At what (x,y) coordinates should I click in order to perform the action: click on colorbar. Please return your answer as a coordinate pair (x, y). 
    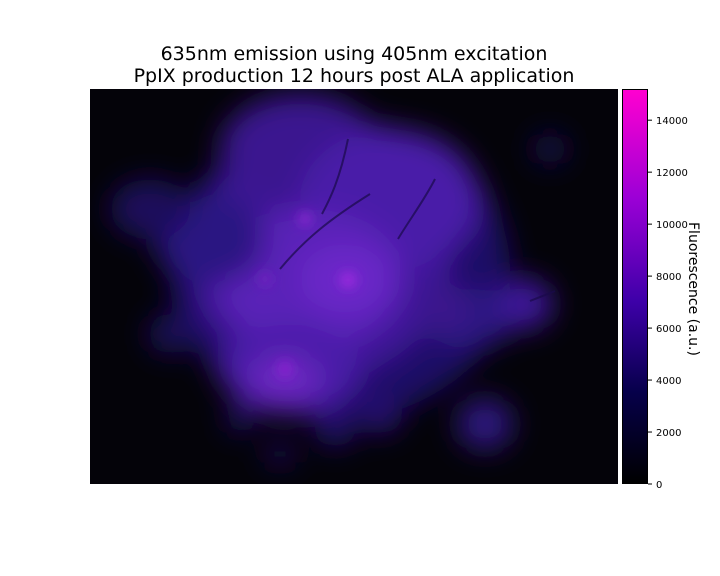
    Looking at the image, I should click on (635, 286).